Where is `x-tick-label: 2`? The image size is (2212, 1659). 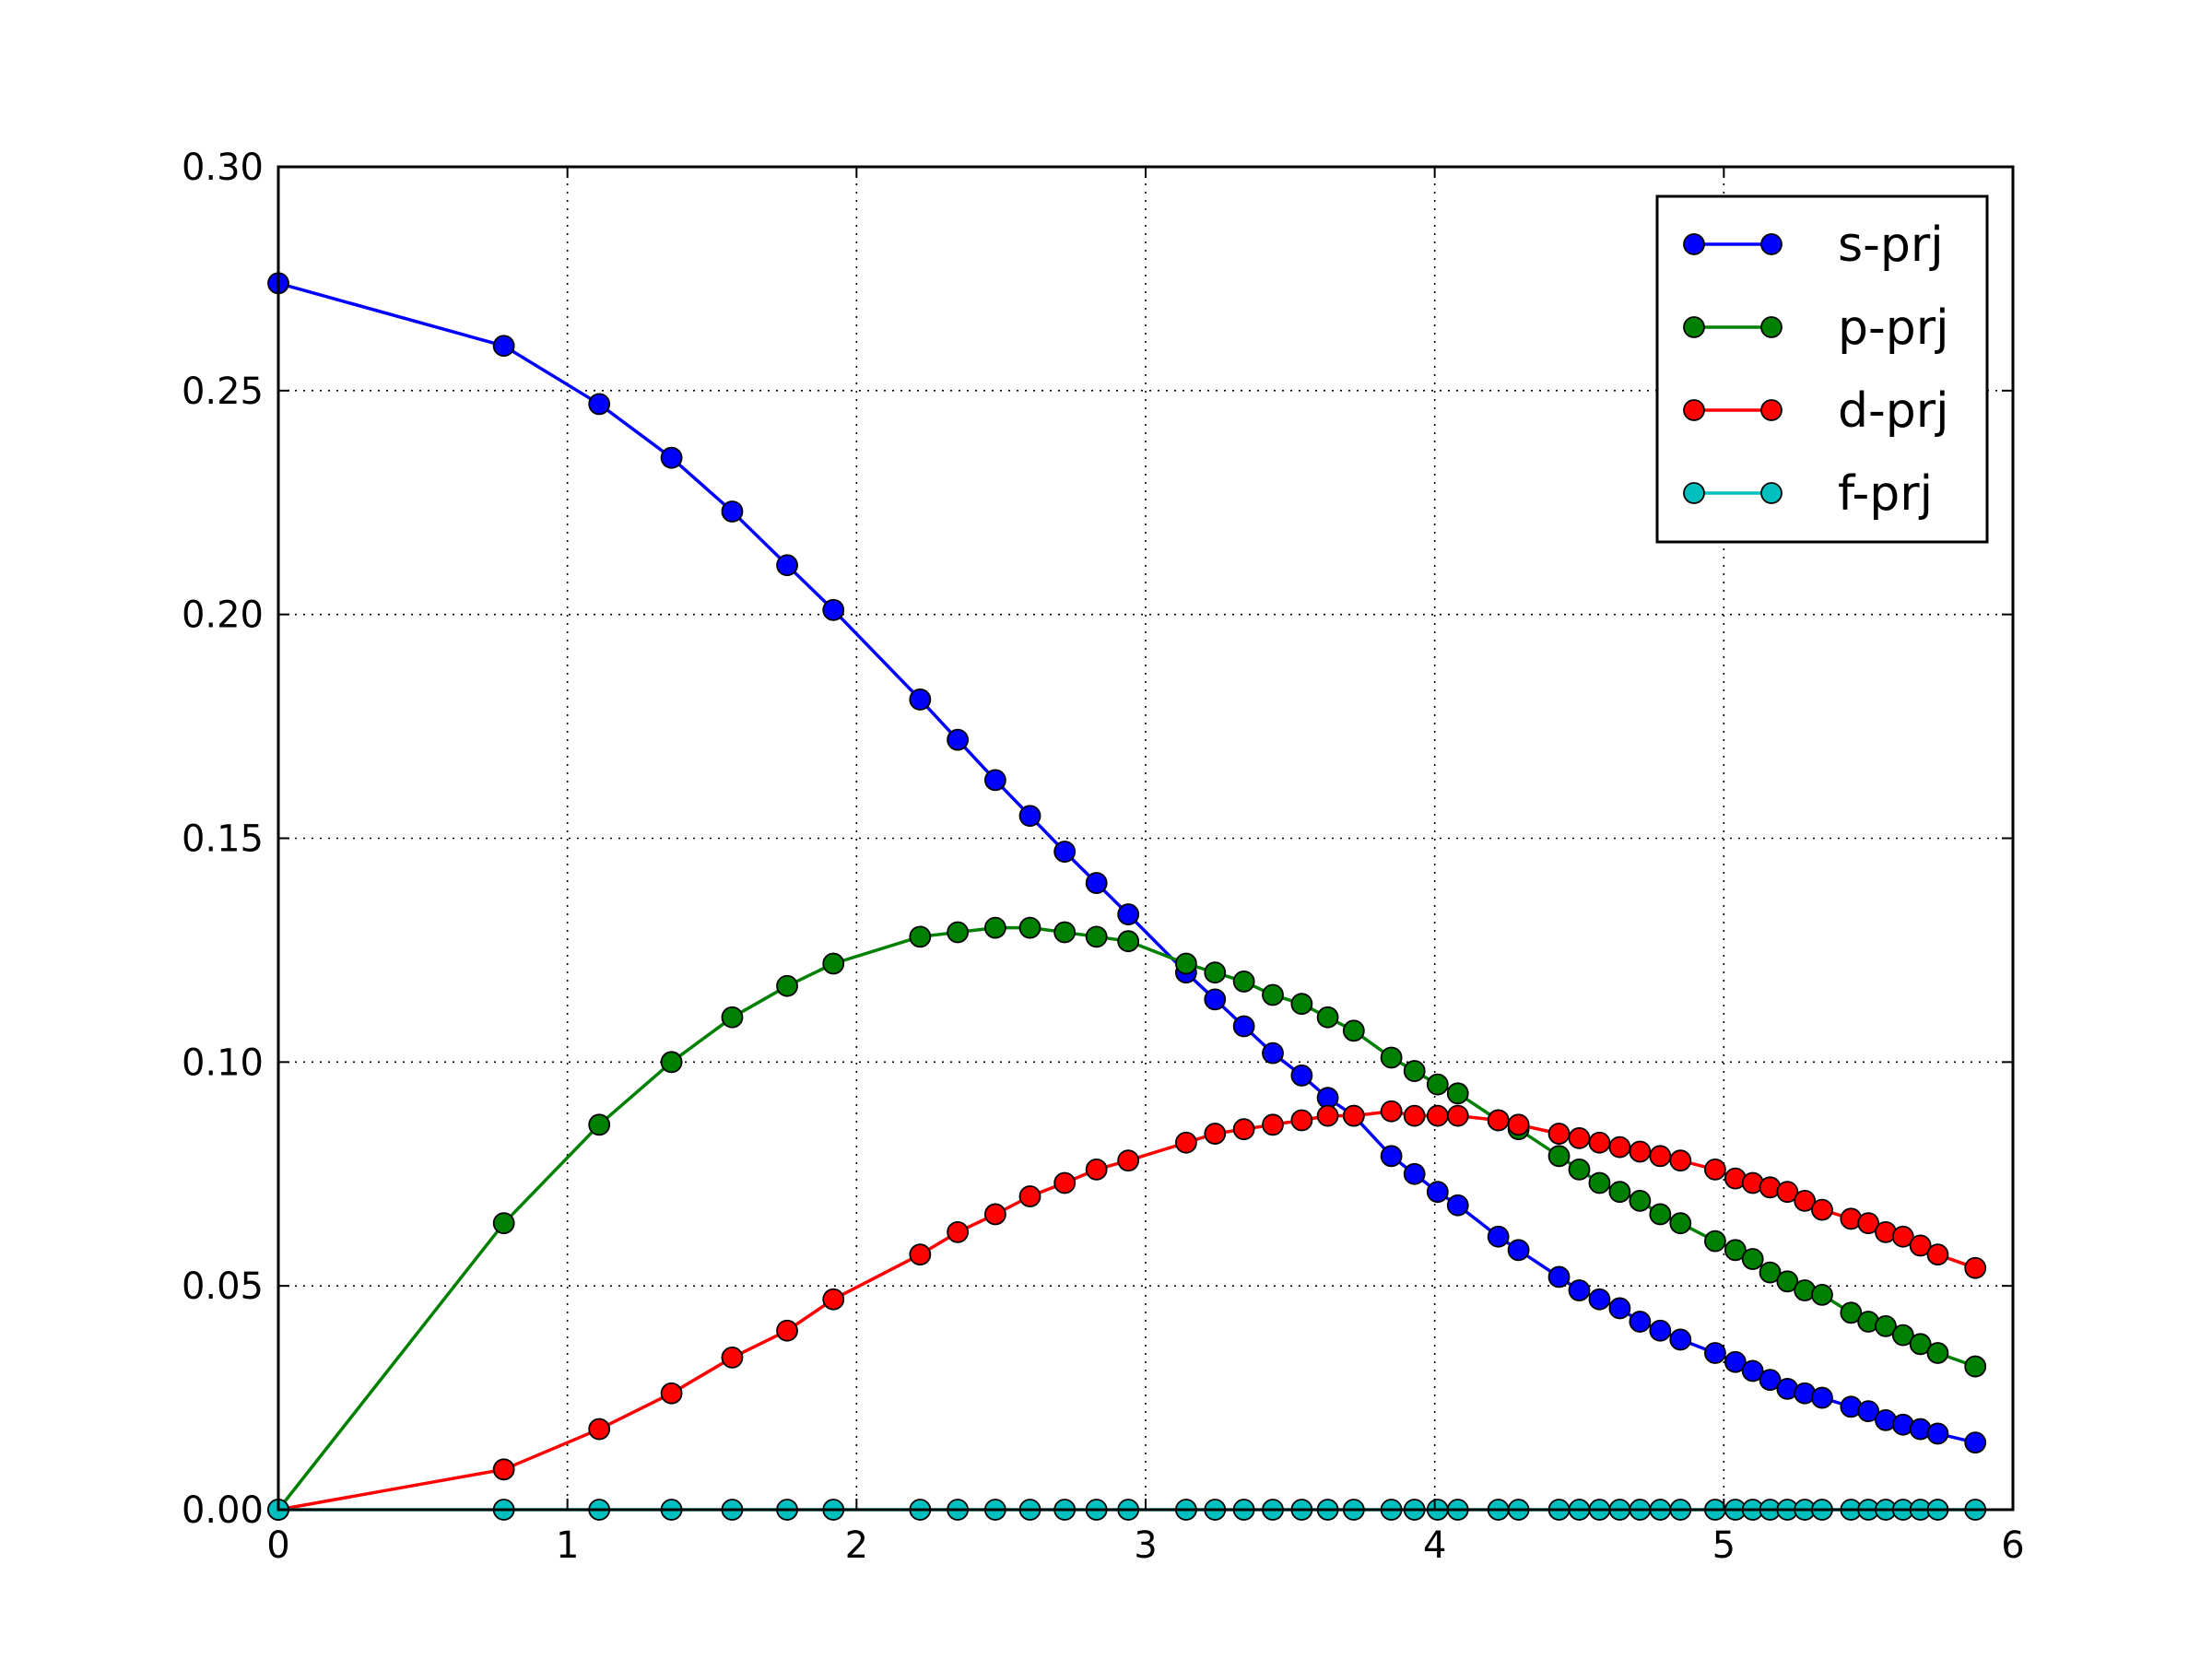
x-tick-label: 2 is located at coordinates (856, 1545).